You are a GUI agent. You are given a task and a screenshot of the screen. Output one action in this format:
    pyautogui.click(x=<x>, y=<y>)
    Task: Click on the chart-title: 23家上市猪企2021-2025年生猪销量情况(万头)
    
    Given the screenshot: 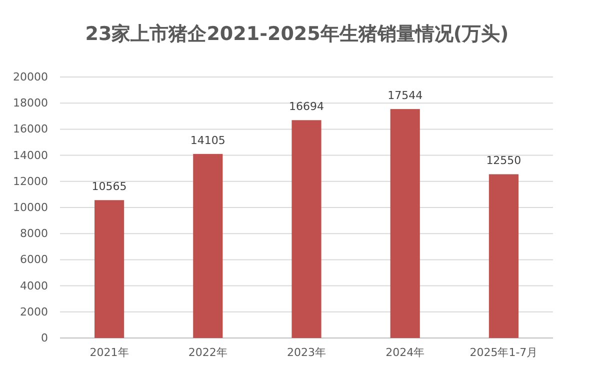 What is the action you would take?
    pyautogui.click(x=297, y=34)
    